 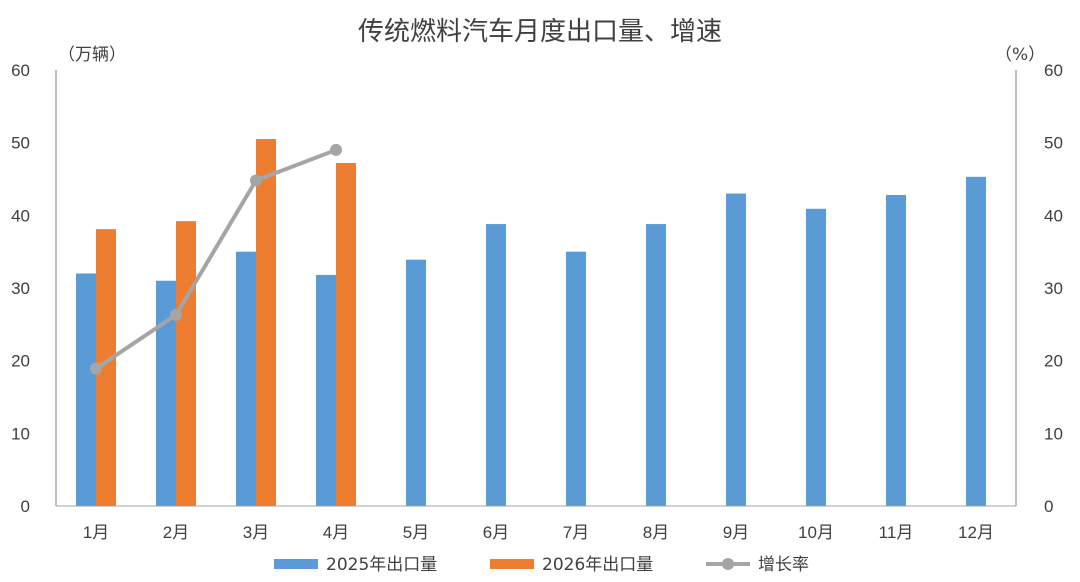 I want to click on y-left-tick-label: 60, so click(x=20, y=70).